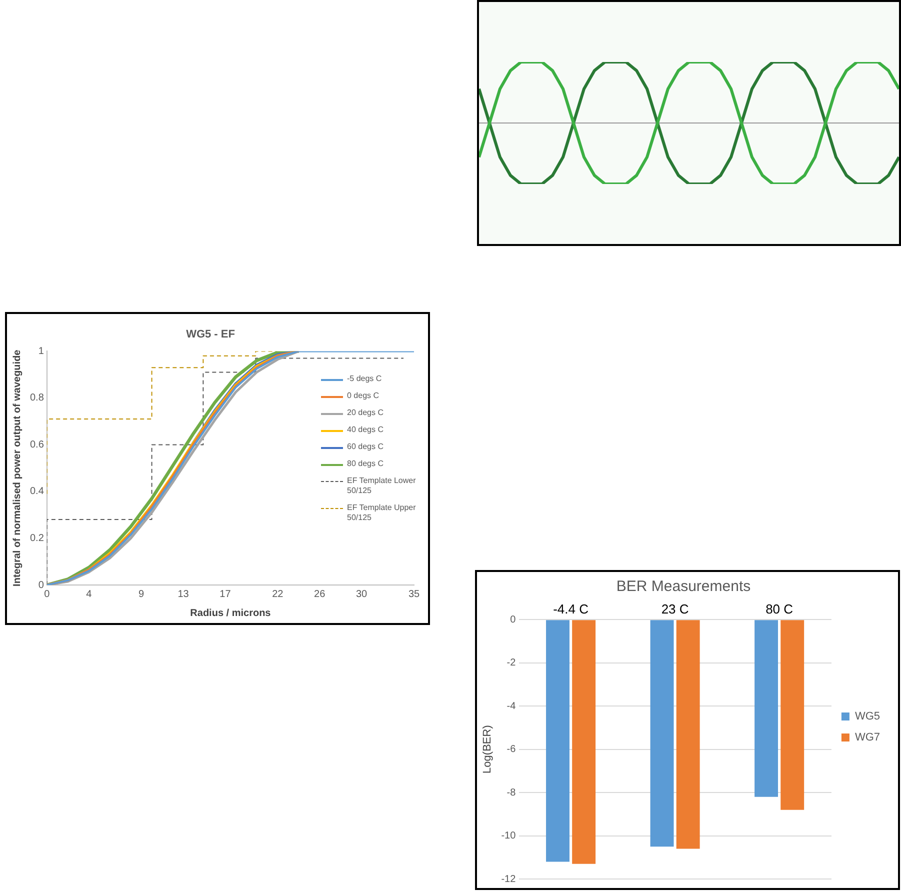 The width and height of the screenshot is (901, 893). Describe the element at coordinates (508, 879) in the screenshot. I see `y-tick-label: -12` at that location.